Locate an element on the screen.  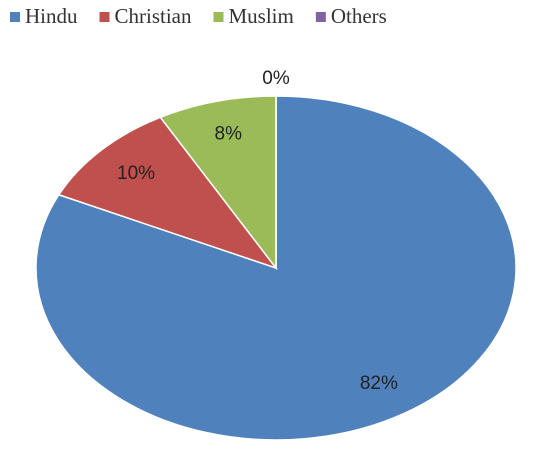
legend: Hindu Christian Muslim Others is located at coordinates (198, 16).